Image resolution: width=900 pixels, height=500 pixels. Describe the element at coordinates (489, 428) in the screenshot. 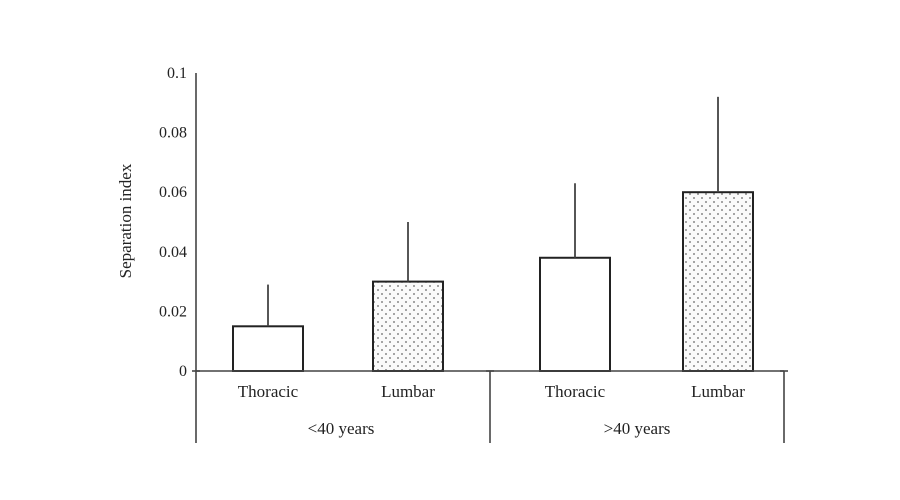

I see `group-labels: <40 years >40 years` at that location.